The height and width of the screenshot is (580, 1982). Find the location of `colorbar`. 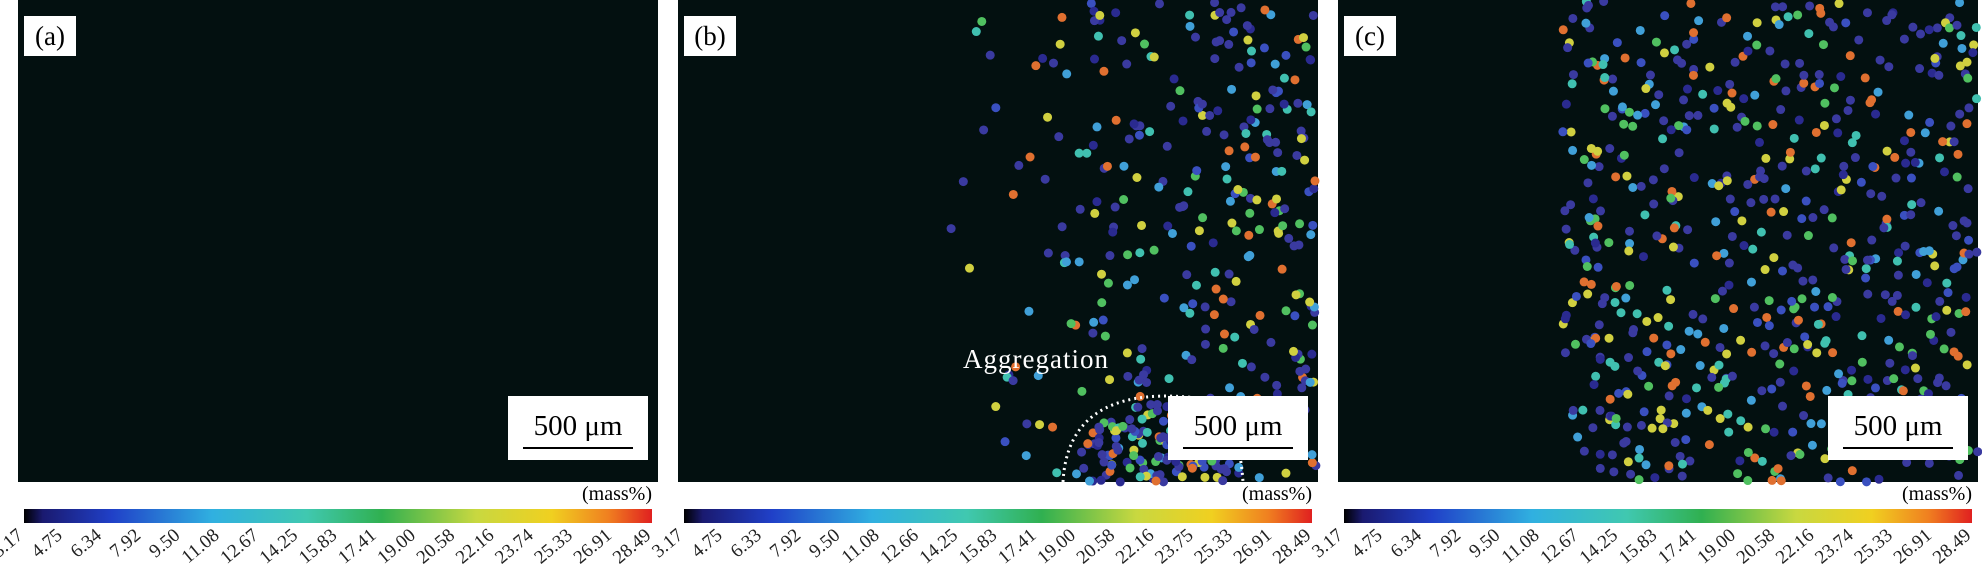

colorbar is located at coordinates (998, 516).